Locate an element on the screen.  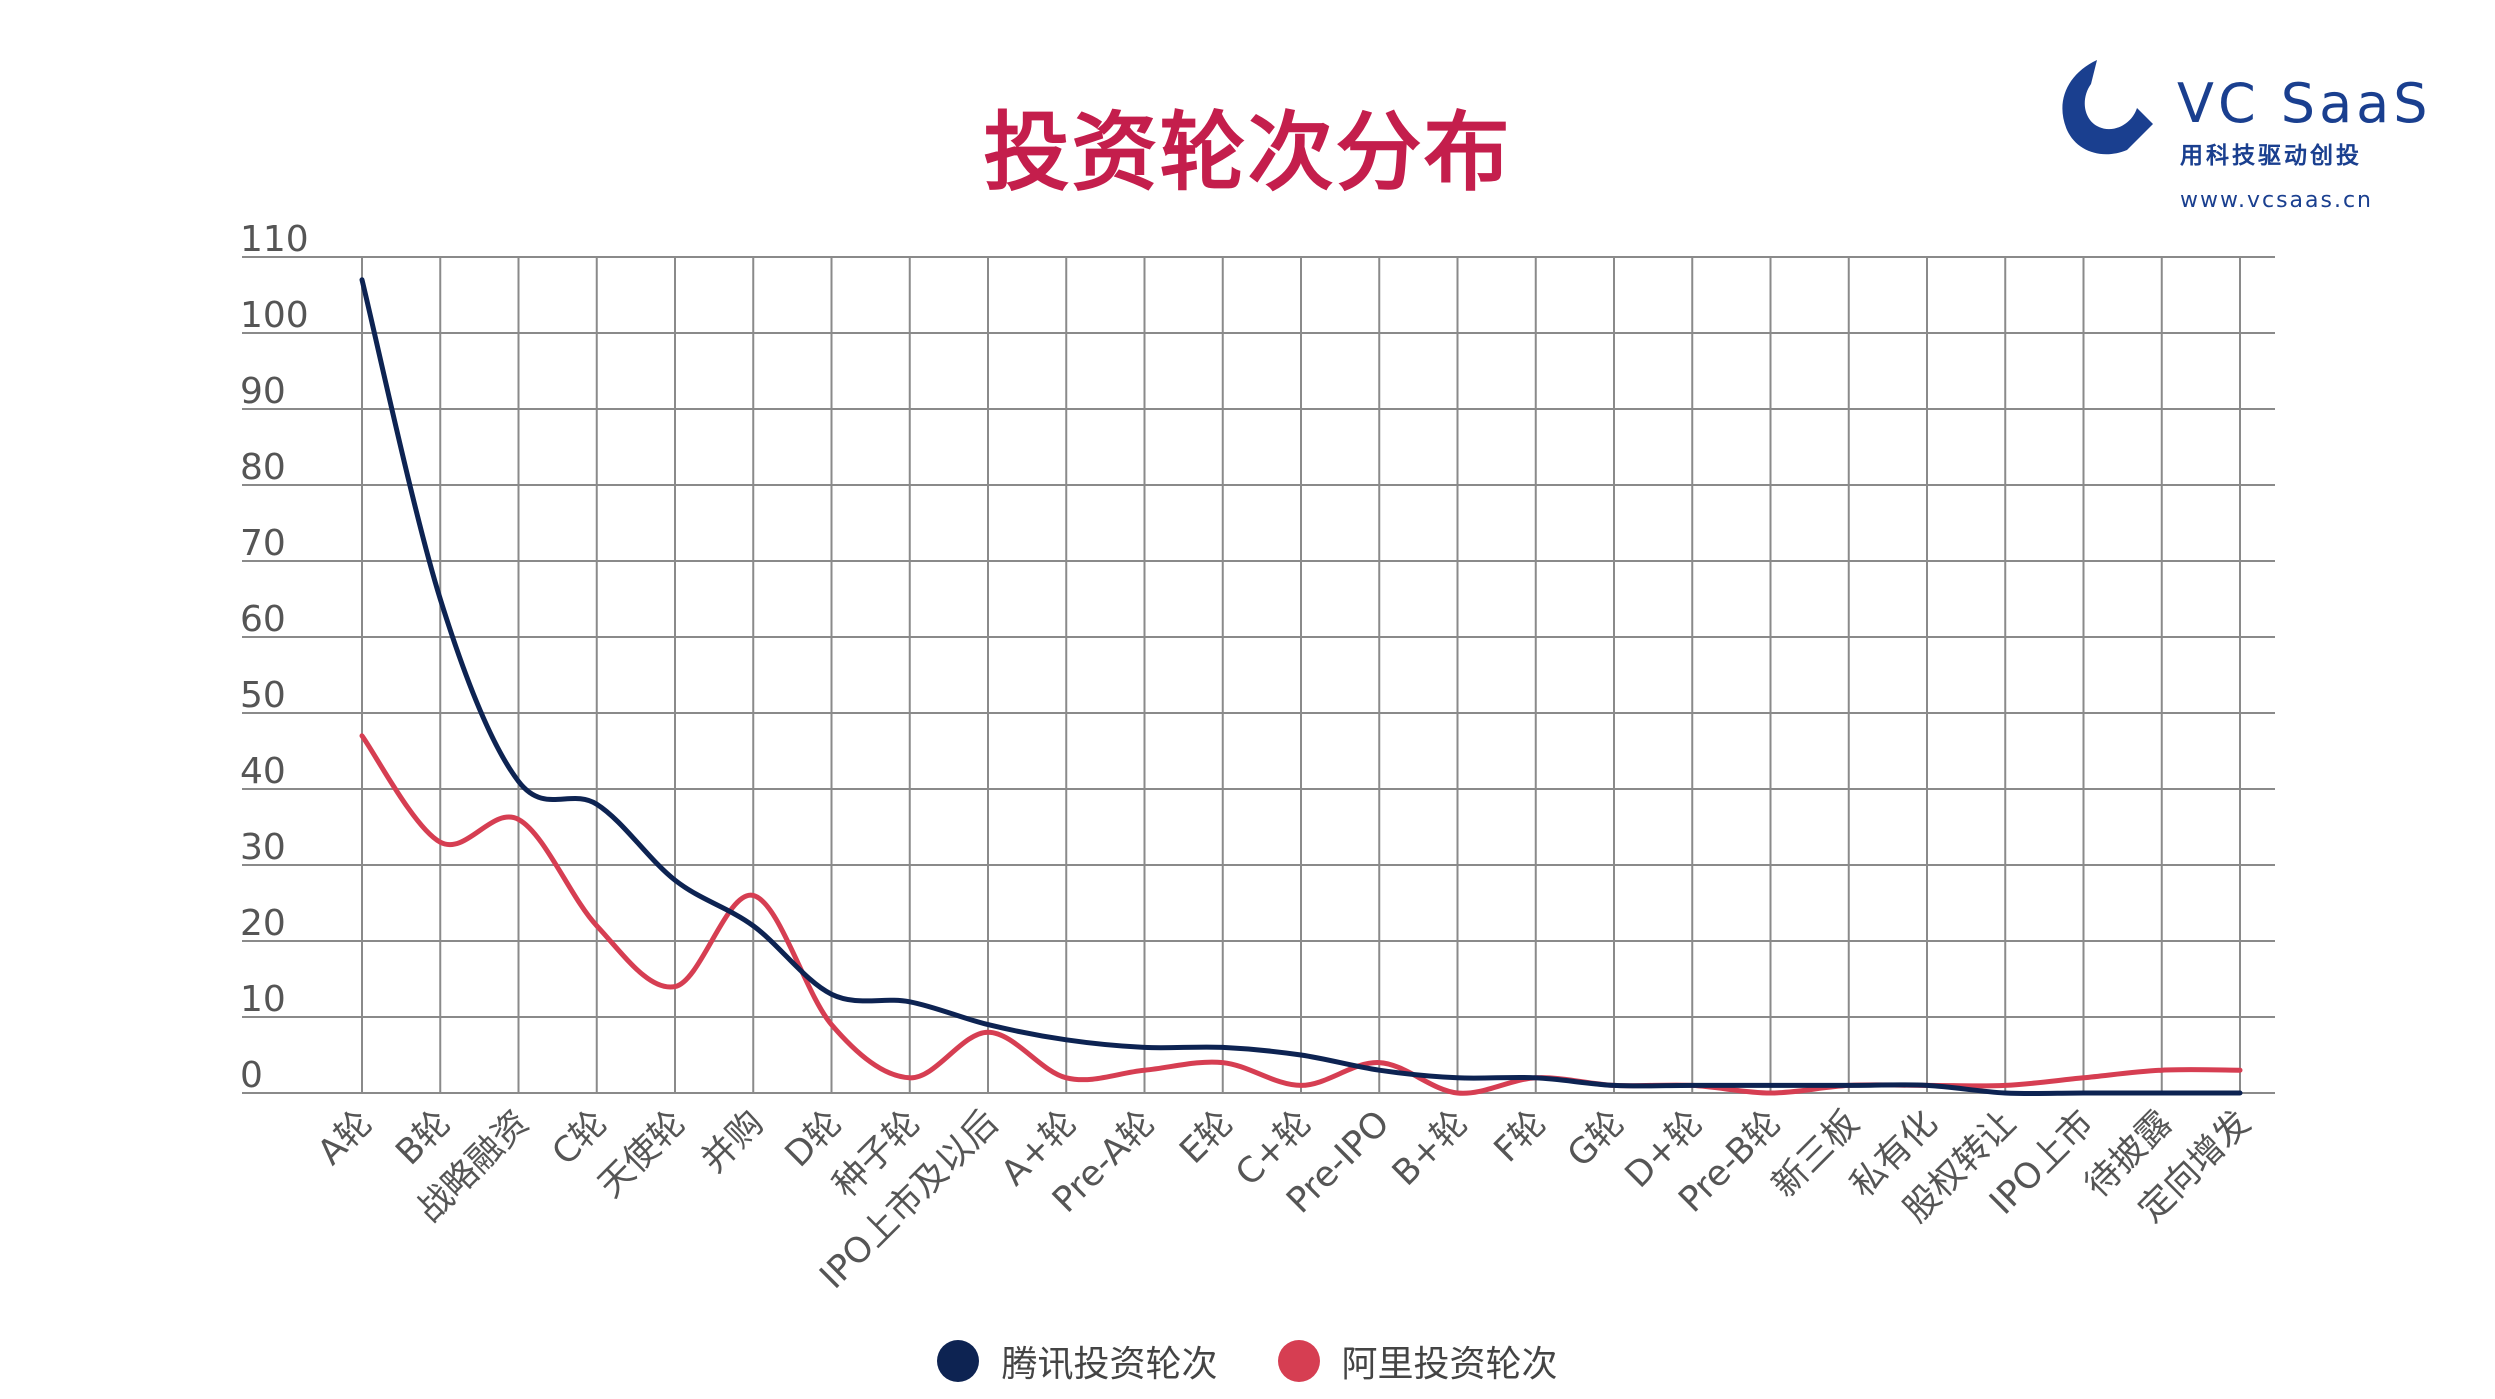
legend-item-alibaba: 阿里投资轮次 is located at coordinates (1417, 1361).